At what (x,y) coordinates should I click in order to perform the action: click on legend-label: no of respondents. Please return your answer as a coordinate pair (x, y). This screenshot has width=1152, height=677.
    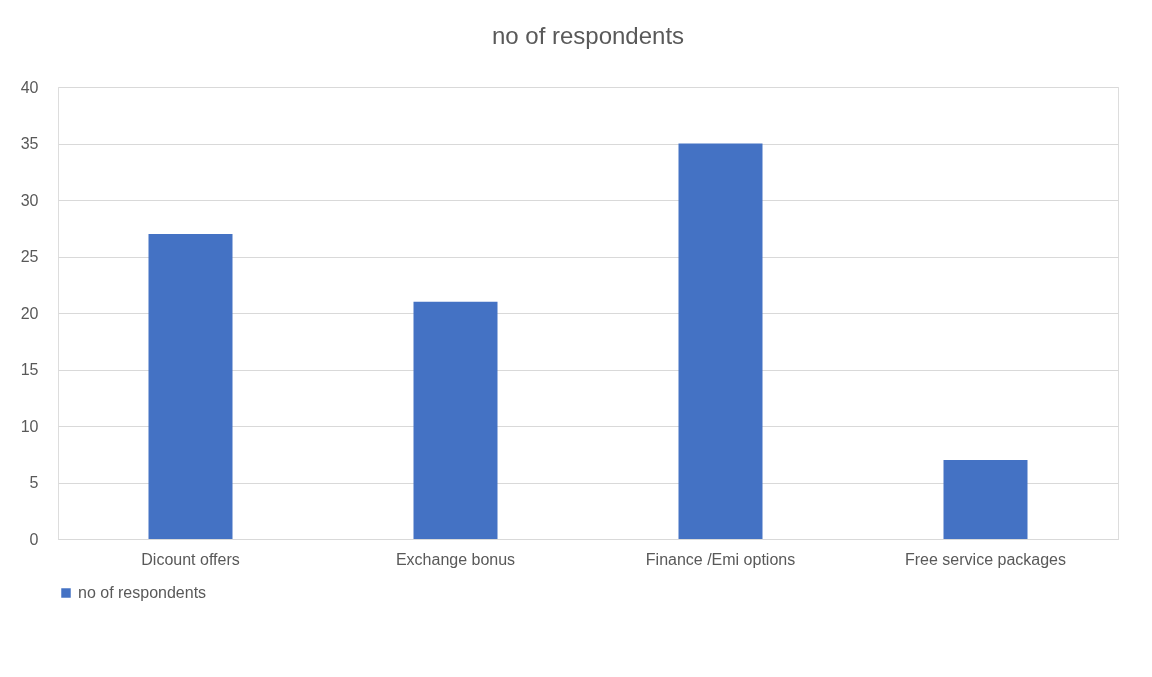
    Looking at the image, I should click on (142, 592).